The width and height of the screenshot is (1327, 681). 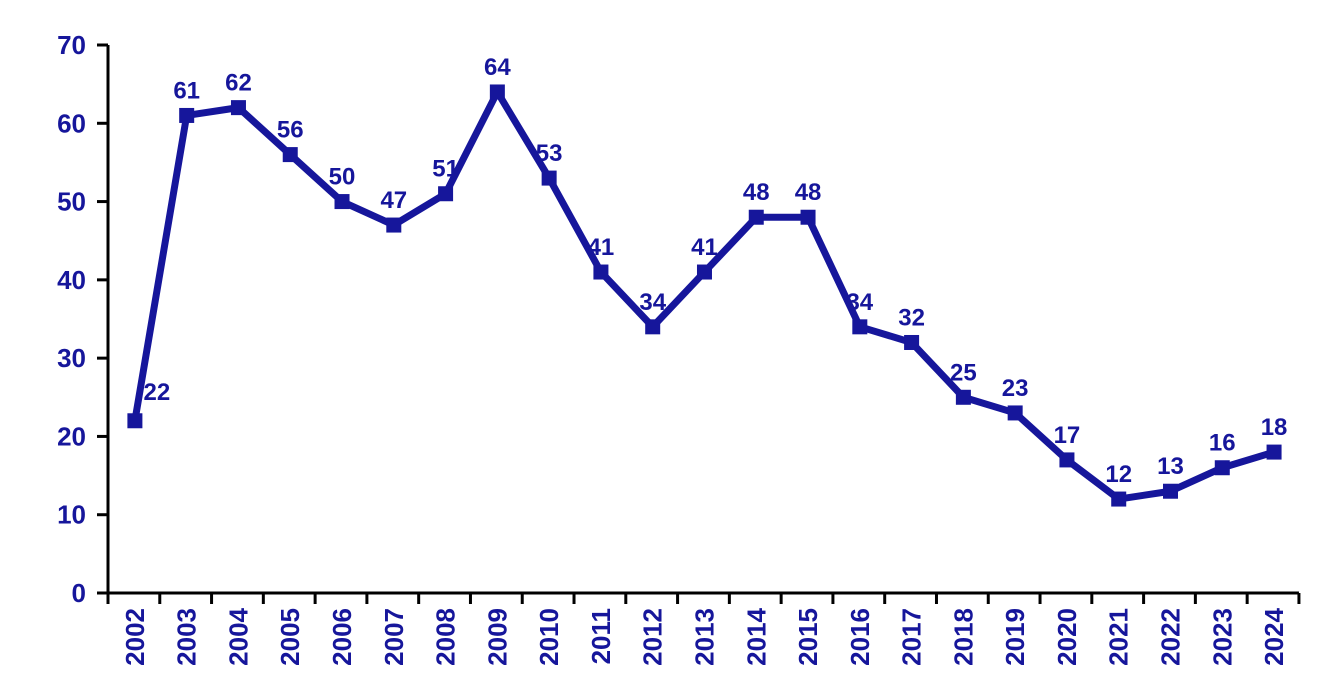 What do you see at coordinates (290, 155) in the screenshot?
I see `data-point-2005` at bounding box center [290, 155].